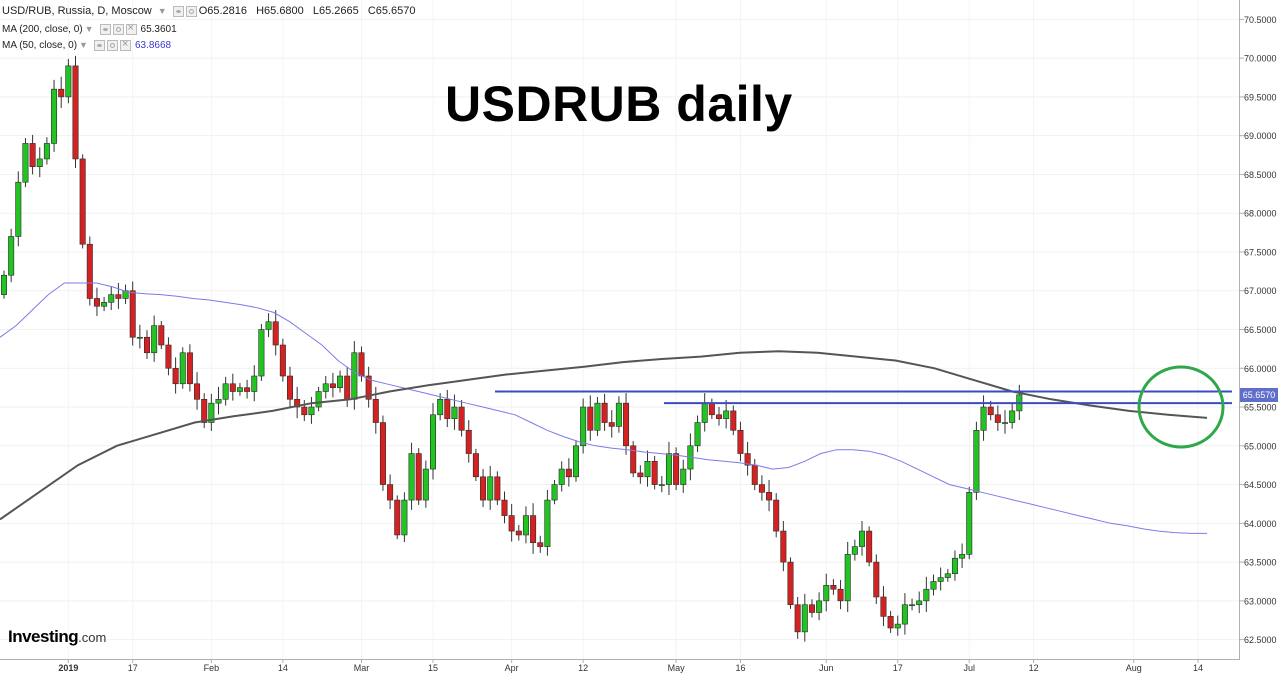  Describe the element at coordinates (391, 11) in the screenshot. I see `close-value: C65.6570` at that location.